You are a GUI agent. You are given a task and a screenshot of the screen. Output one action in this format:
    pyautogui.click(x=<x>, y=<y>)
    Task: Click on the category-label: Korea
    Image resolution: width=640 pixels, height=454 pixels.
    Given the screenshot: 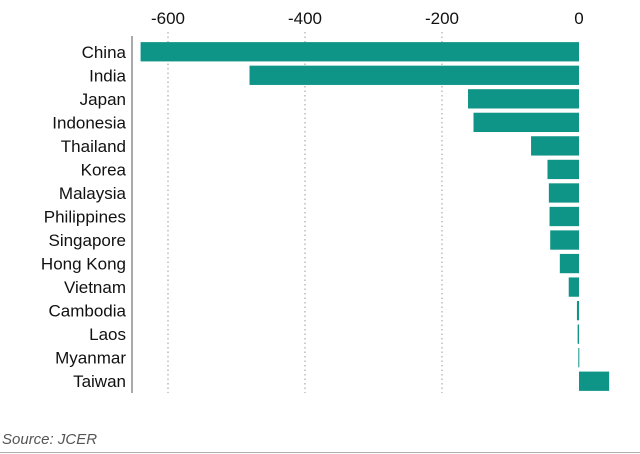 What is the action you would take?
    pyautogui.click(x=104, y=169)
    